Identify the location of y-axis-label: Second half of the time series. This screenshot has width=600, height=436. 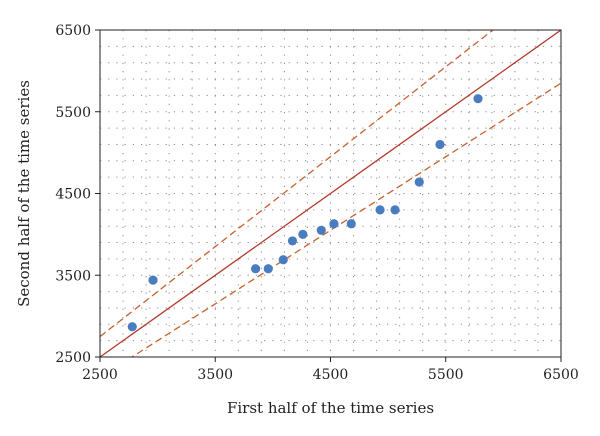
(24, 193).